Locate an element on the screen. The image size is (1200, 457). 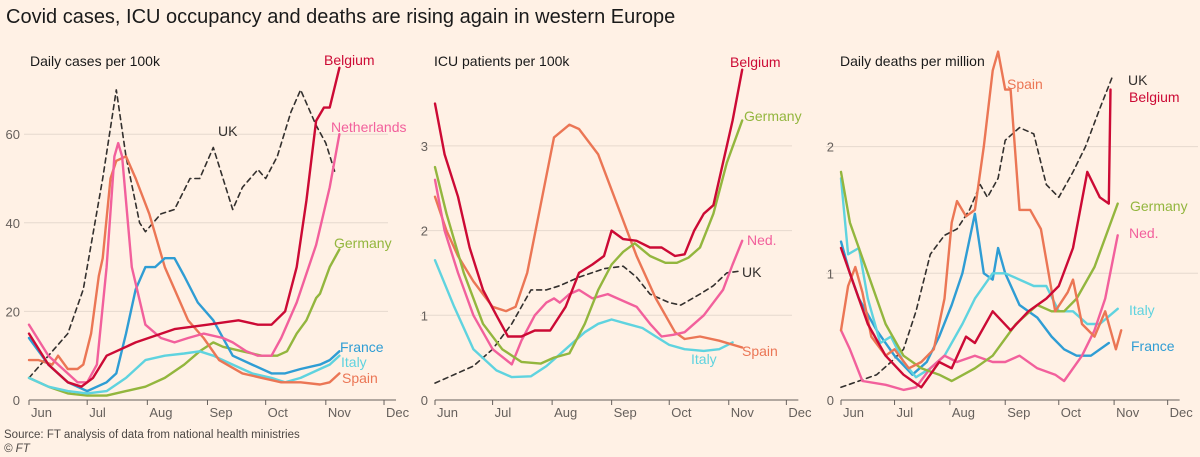
panel-title: Daily deaths per million is located at coordinates (912, 61).